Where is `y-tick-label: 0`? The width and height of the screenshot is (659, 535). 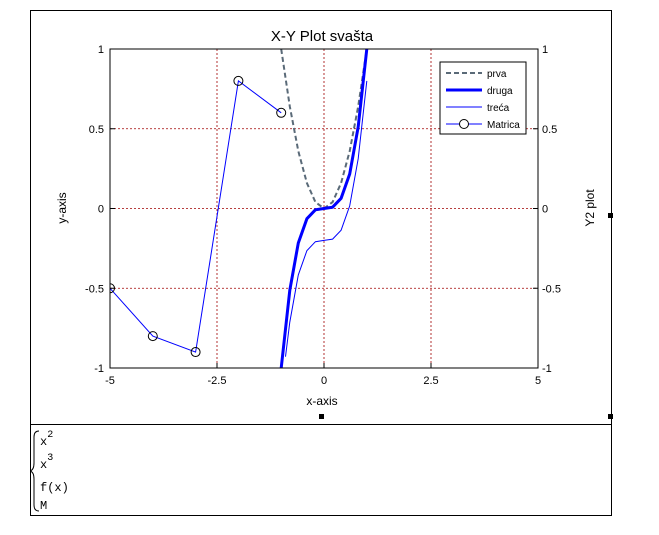 y-tick-label: 0 is located at coordinates (101, 210).